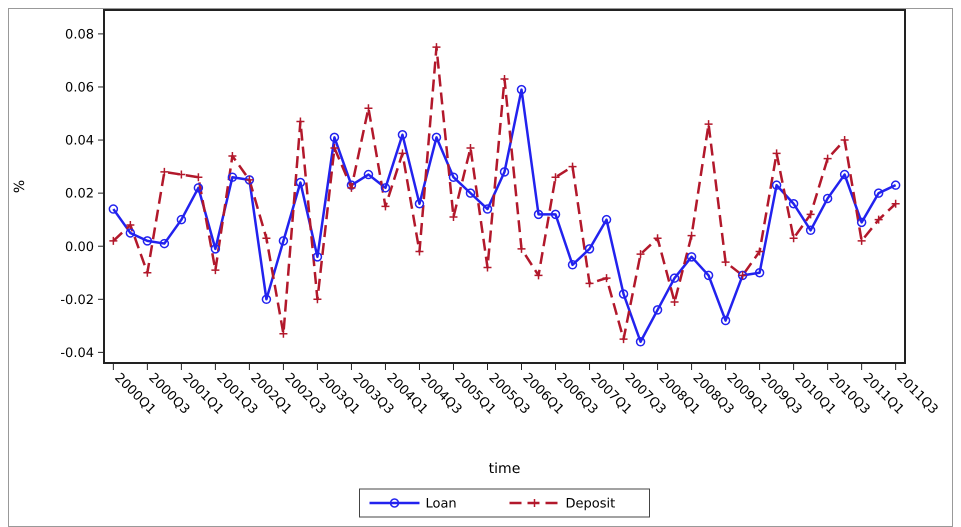 The image size is (961, 527). I want to click on y-tick-label: 0.06, so click(79, 88).